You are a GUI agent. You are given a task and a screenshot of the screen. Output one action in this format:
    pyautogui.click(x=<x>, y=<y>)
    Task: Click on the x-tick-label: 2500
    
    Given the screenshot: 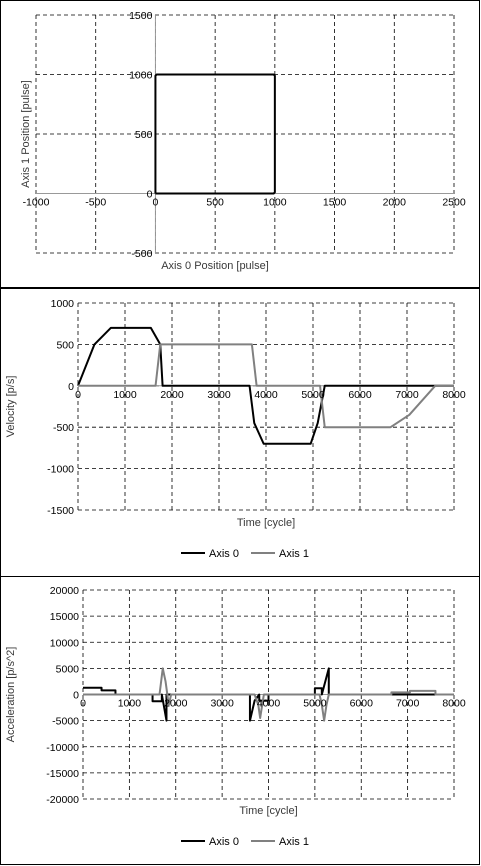 What is the action you would take?
    pyautogui.click(x=454, y=203)
    